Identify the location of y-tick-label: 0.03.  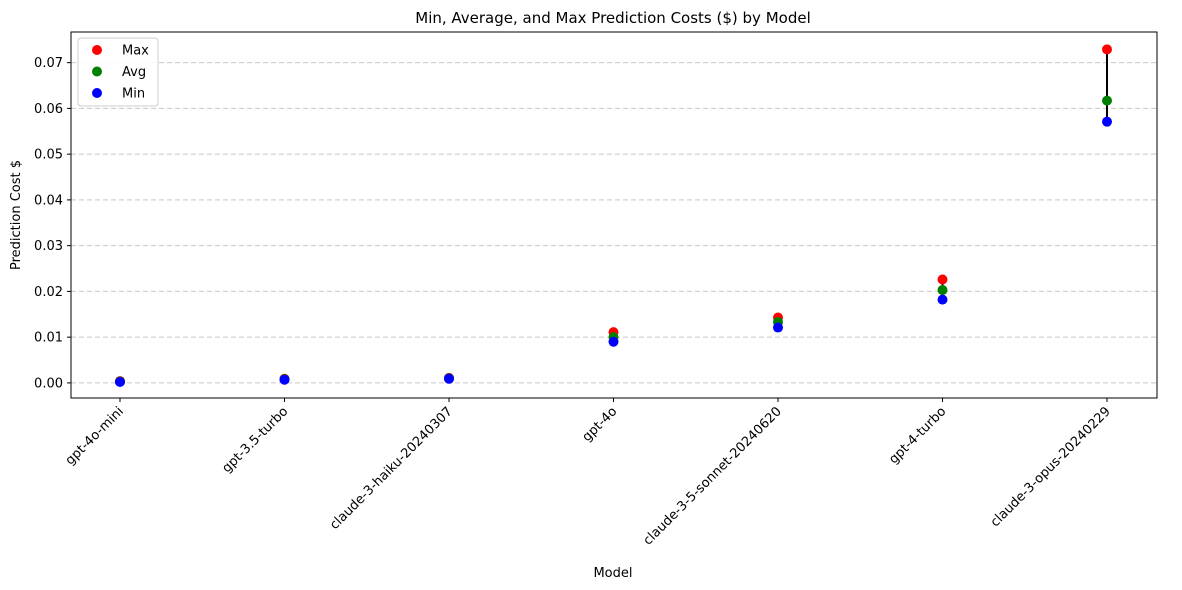
(48, 246).